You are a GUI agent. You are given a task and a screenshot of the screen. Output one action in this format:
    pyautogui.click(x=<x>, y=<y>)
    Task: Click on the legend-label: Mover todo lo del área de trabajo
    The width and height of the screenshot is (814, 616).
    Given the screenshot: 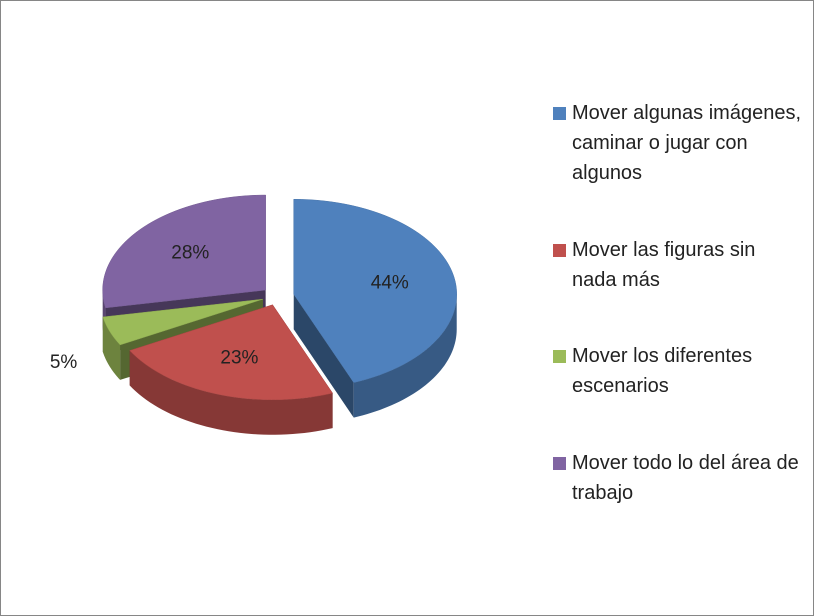 What is the action you would take?
    pyautogui.click(x=685, y=477)
    